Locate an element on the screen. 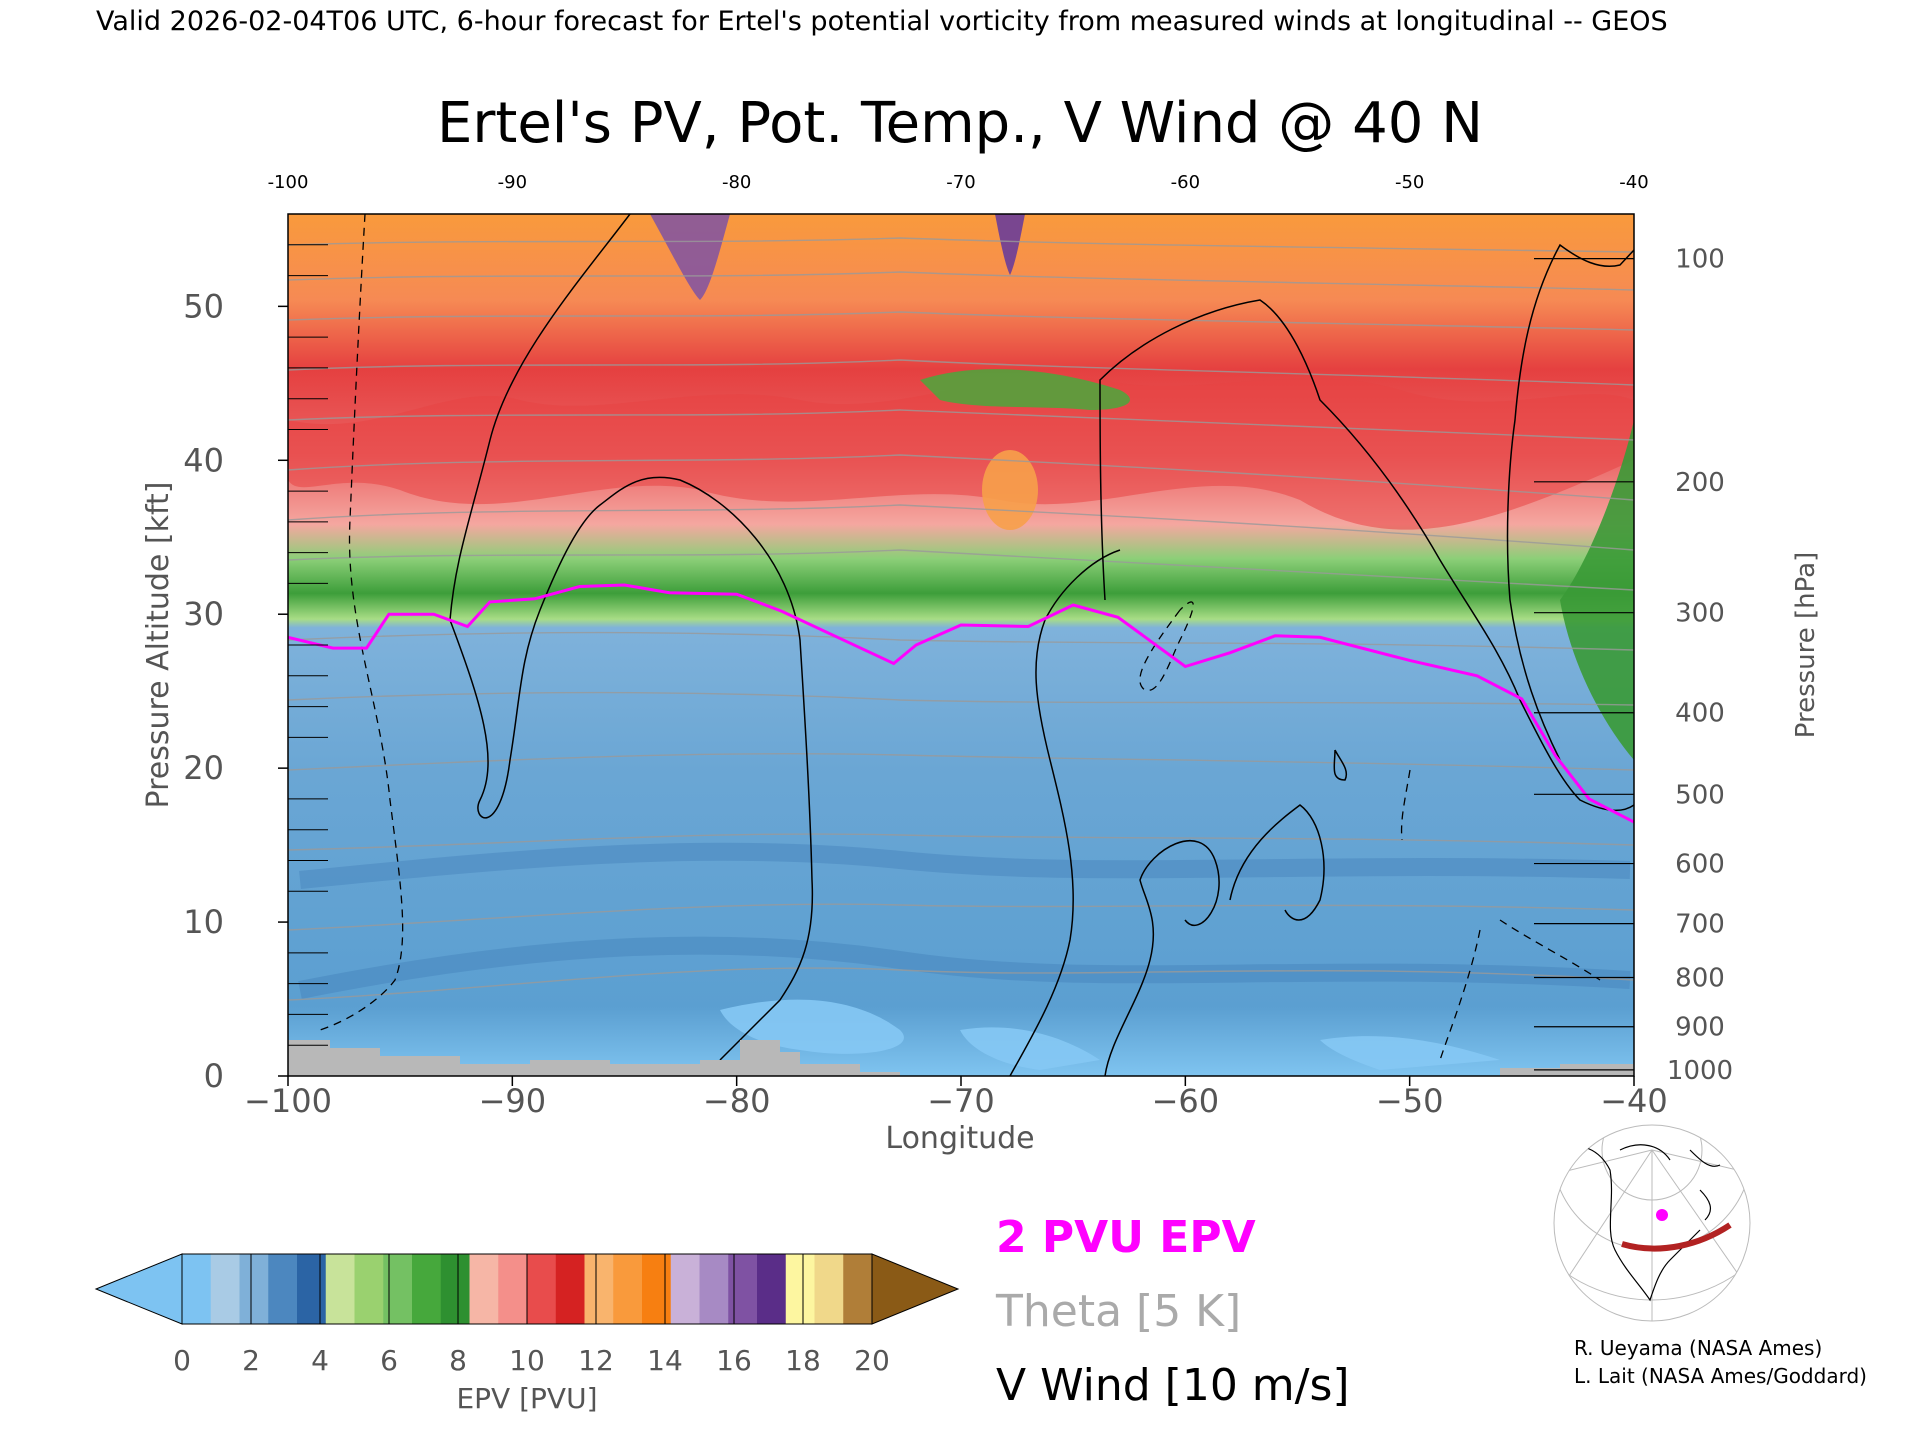 The width and height of the screenshot is (1920, 1440). colorbar-tick-label: 4 is located at coordinates (320, 1360).